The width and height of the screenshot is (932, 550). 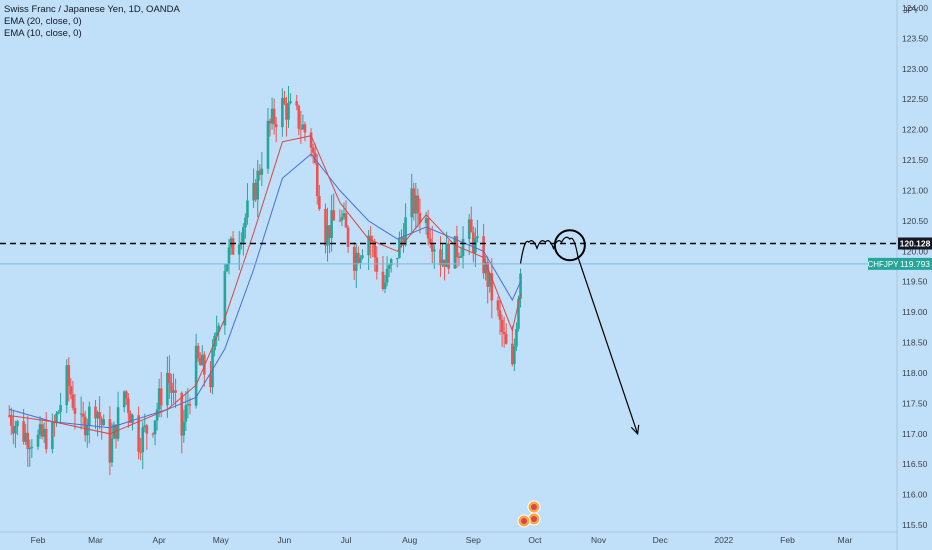 What do you see at coordinates (845, 540) in the screenshot?
I see `time-tick-label: Mar` at bounding box center [845, 540].